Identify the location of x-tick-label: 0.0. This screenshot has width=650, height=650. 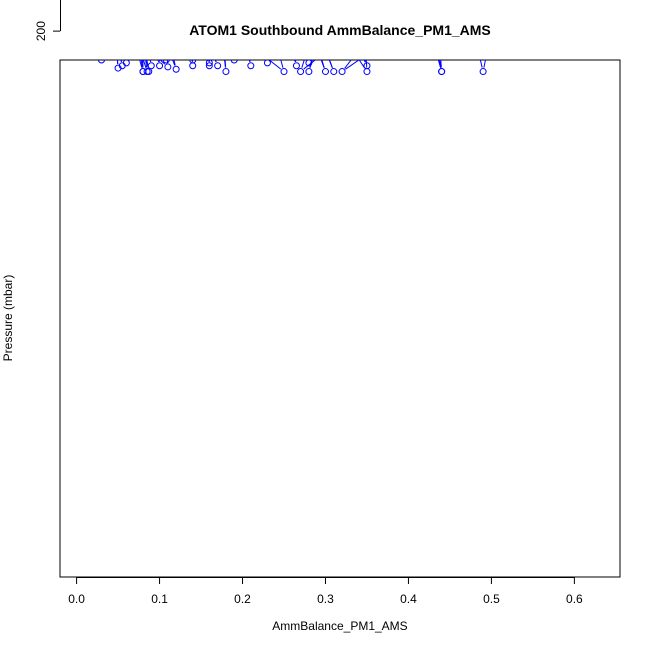
(76, 599).